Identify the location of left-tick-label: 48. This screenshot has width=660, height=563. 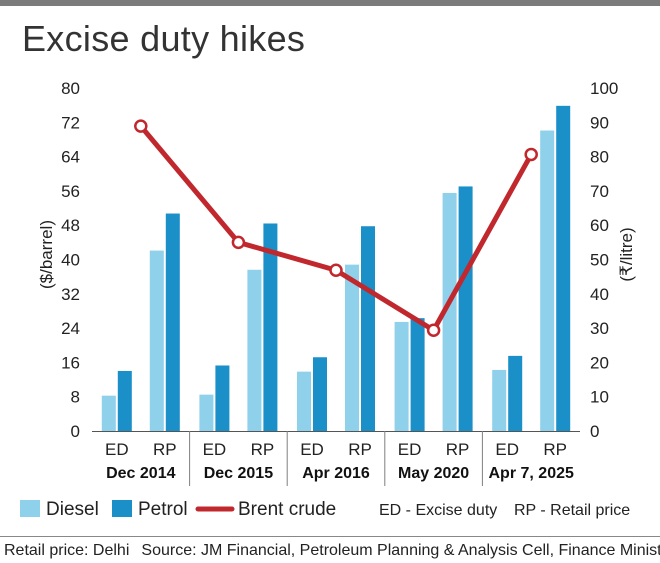
(70, 225).